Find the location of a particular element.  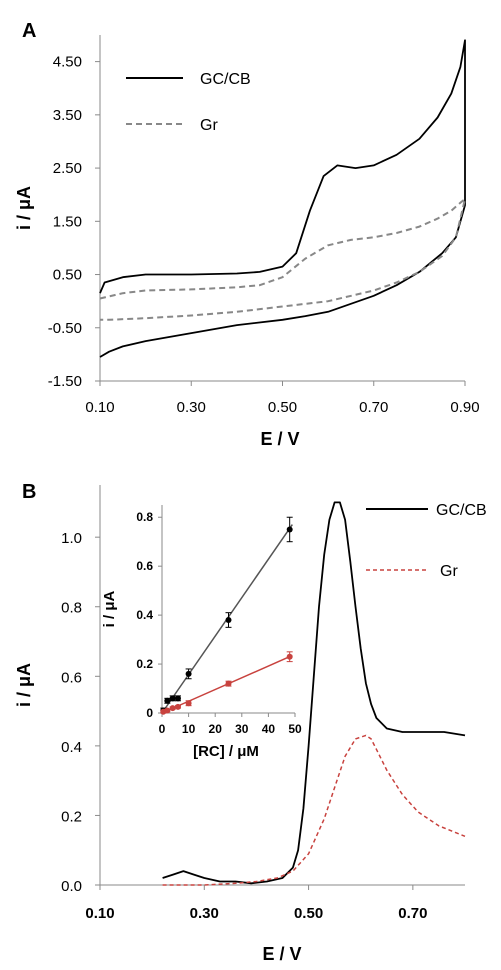

inset-x-tick-label: 50 is located at coordinates (295, 729).